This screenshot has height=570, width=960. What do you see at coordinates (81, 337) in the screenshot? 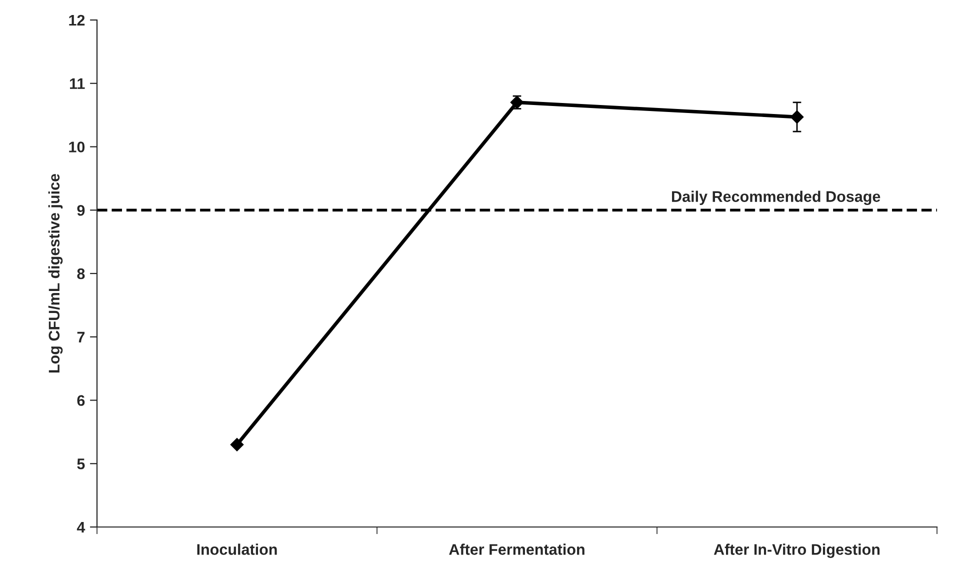
I see `y-tick-label: 7` at bounding box center [81, 337].